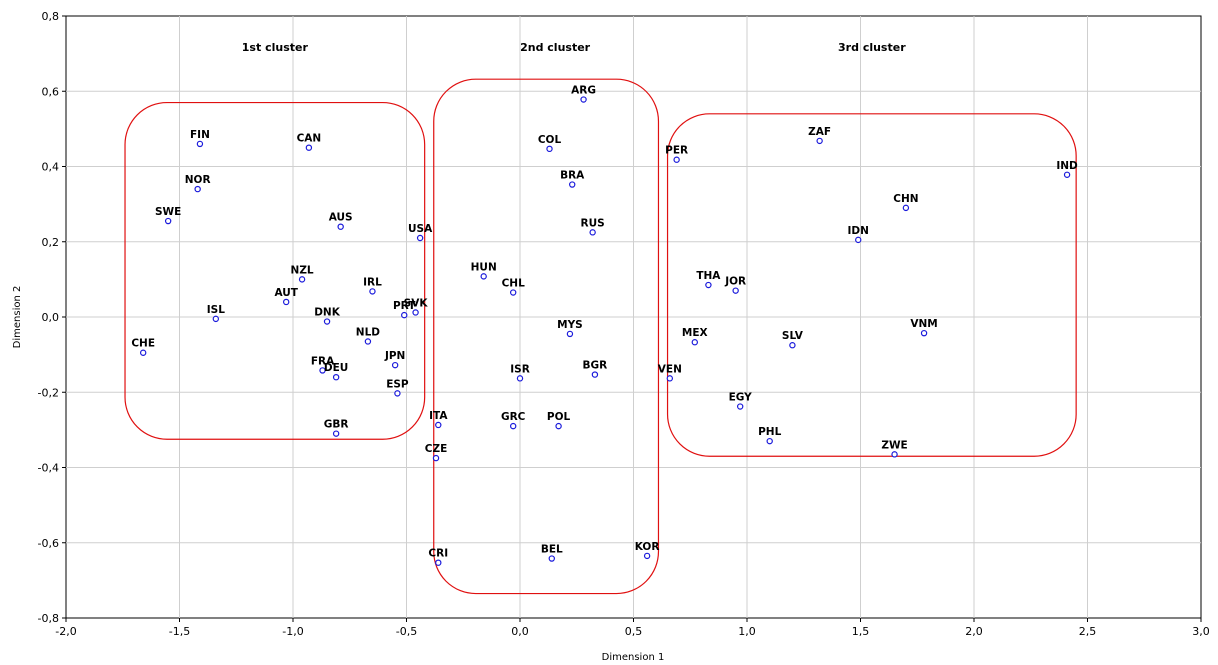 This screenshot has height=665, width=1218. Describe the element at coordinates (286, 293) in the screenshot. I see `data-point-label: AUT` at that location.